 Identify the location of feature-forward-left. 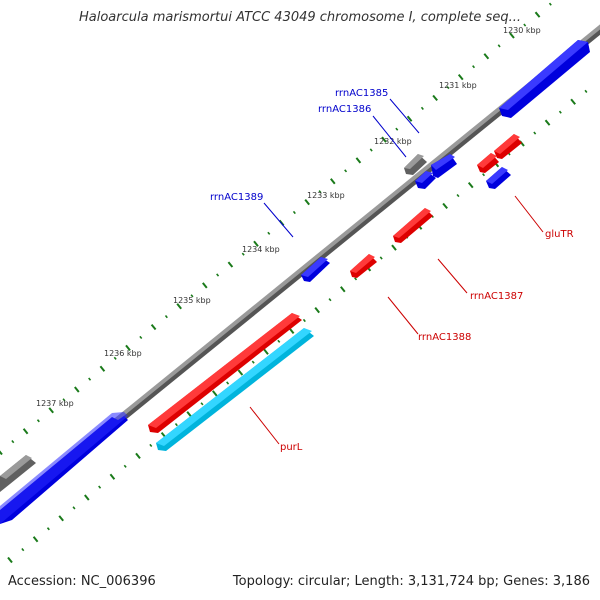
(64, 468).